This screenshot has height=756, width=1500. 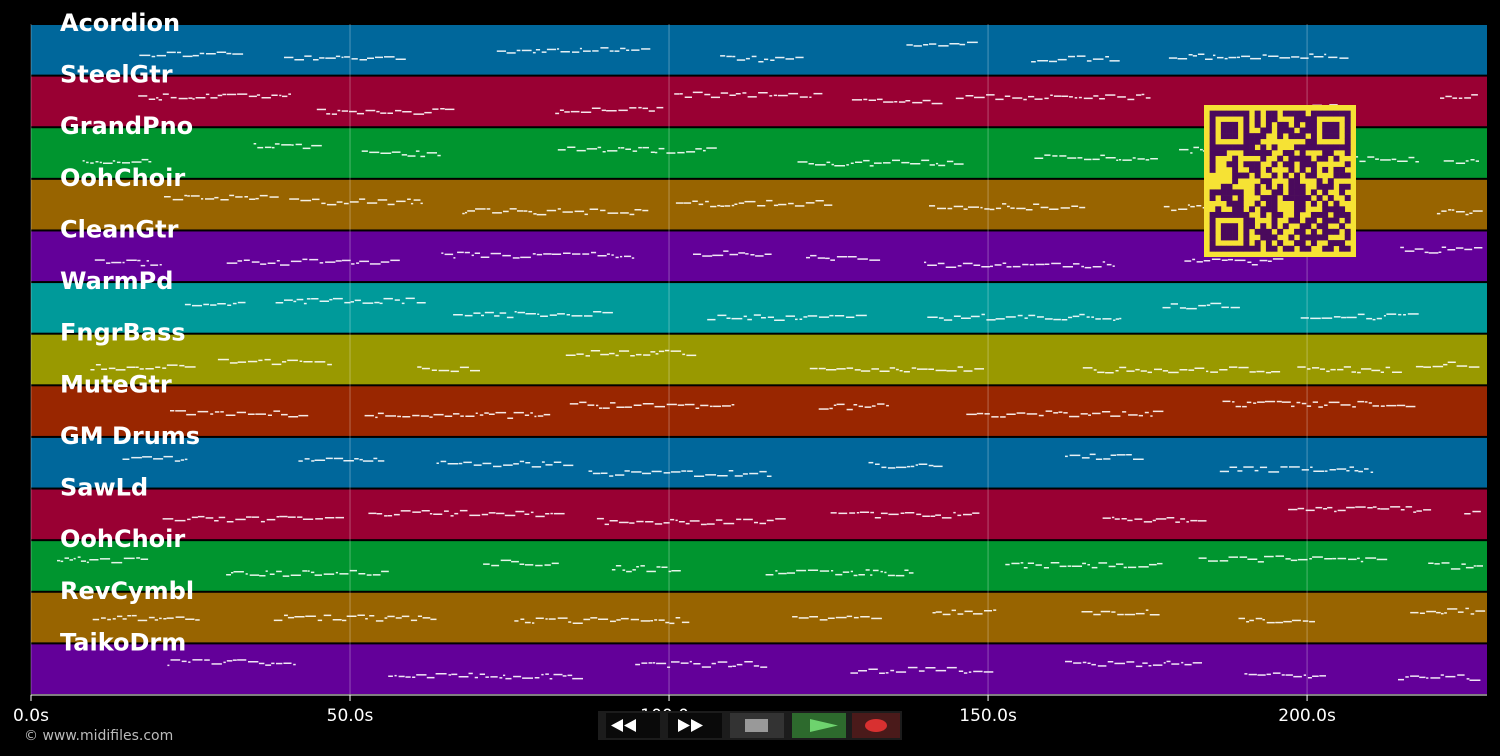 What do you see at coordinates (759, 617) in the screenshot?
I see `track-band` at bounding box center [759, 617].